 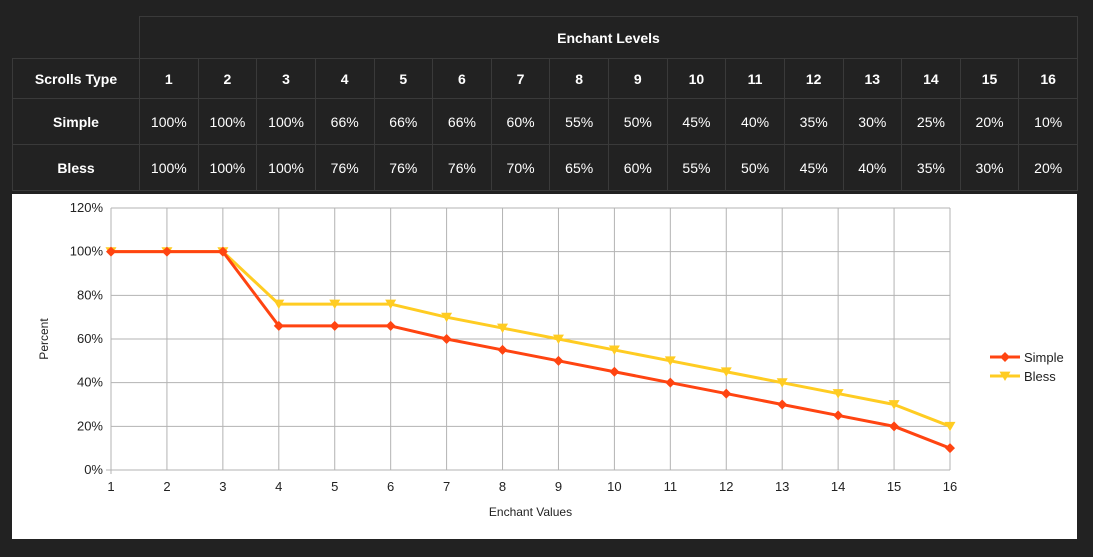 I want to click on legend-label-simple: Simple, so click(x=1044, y=357).